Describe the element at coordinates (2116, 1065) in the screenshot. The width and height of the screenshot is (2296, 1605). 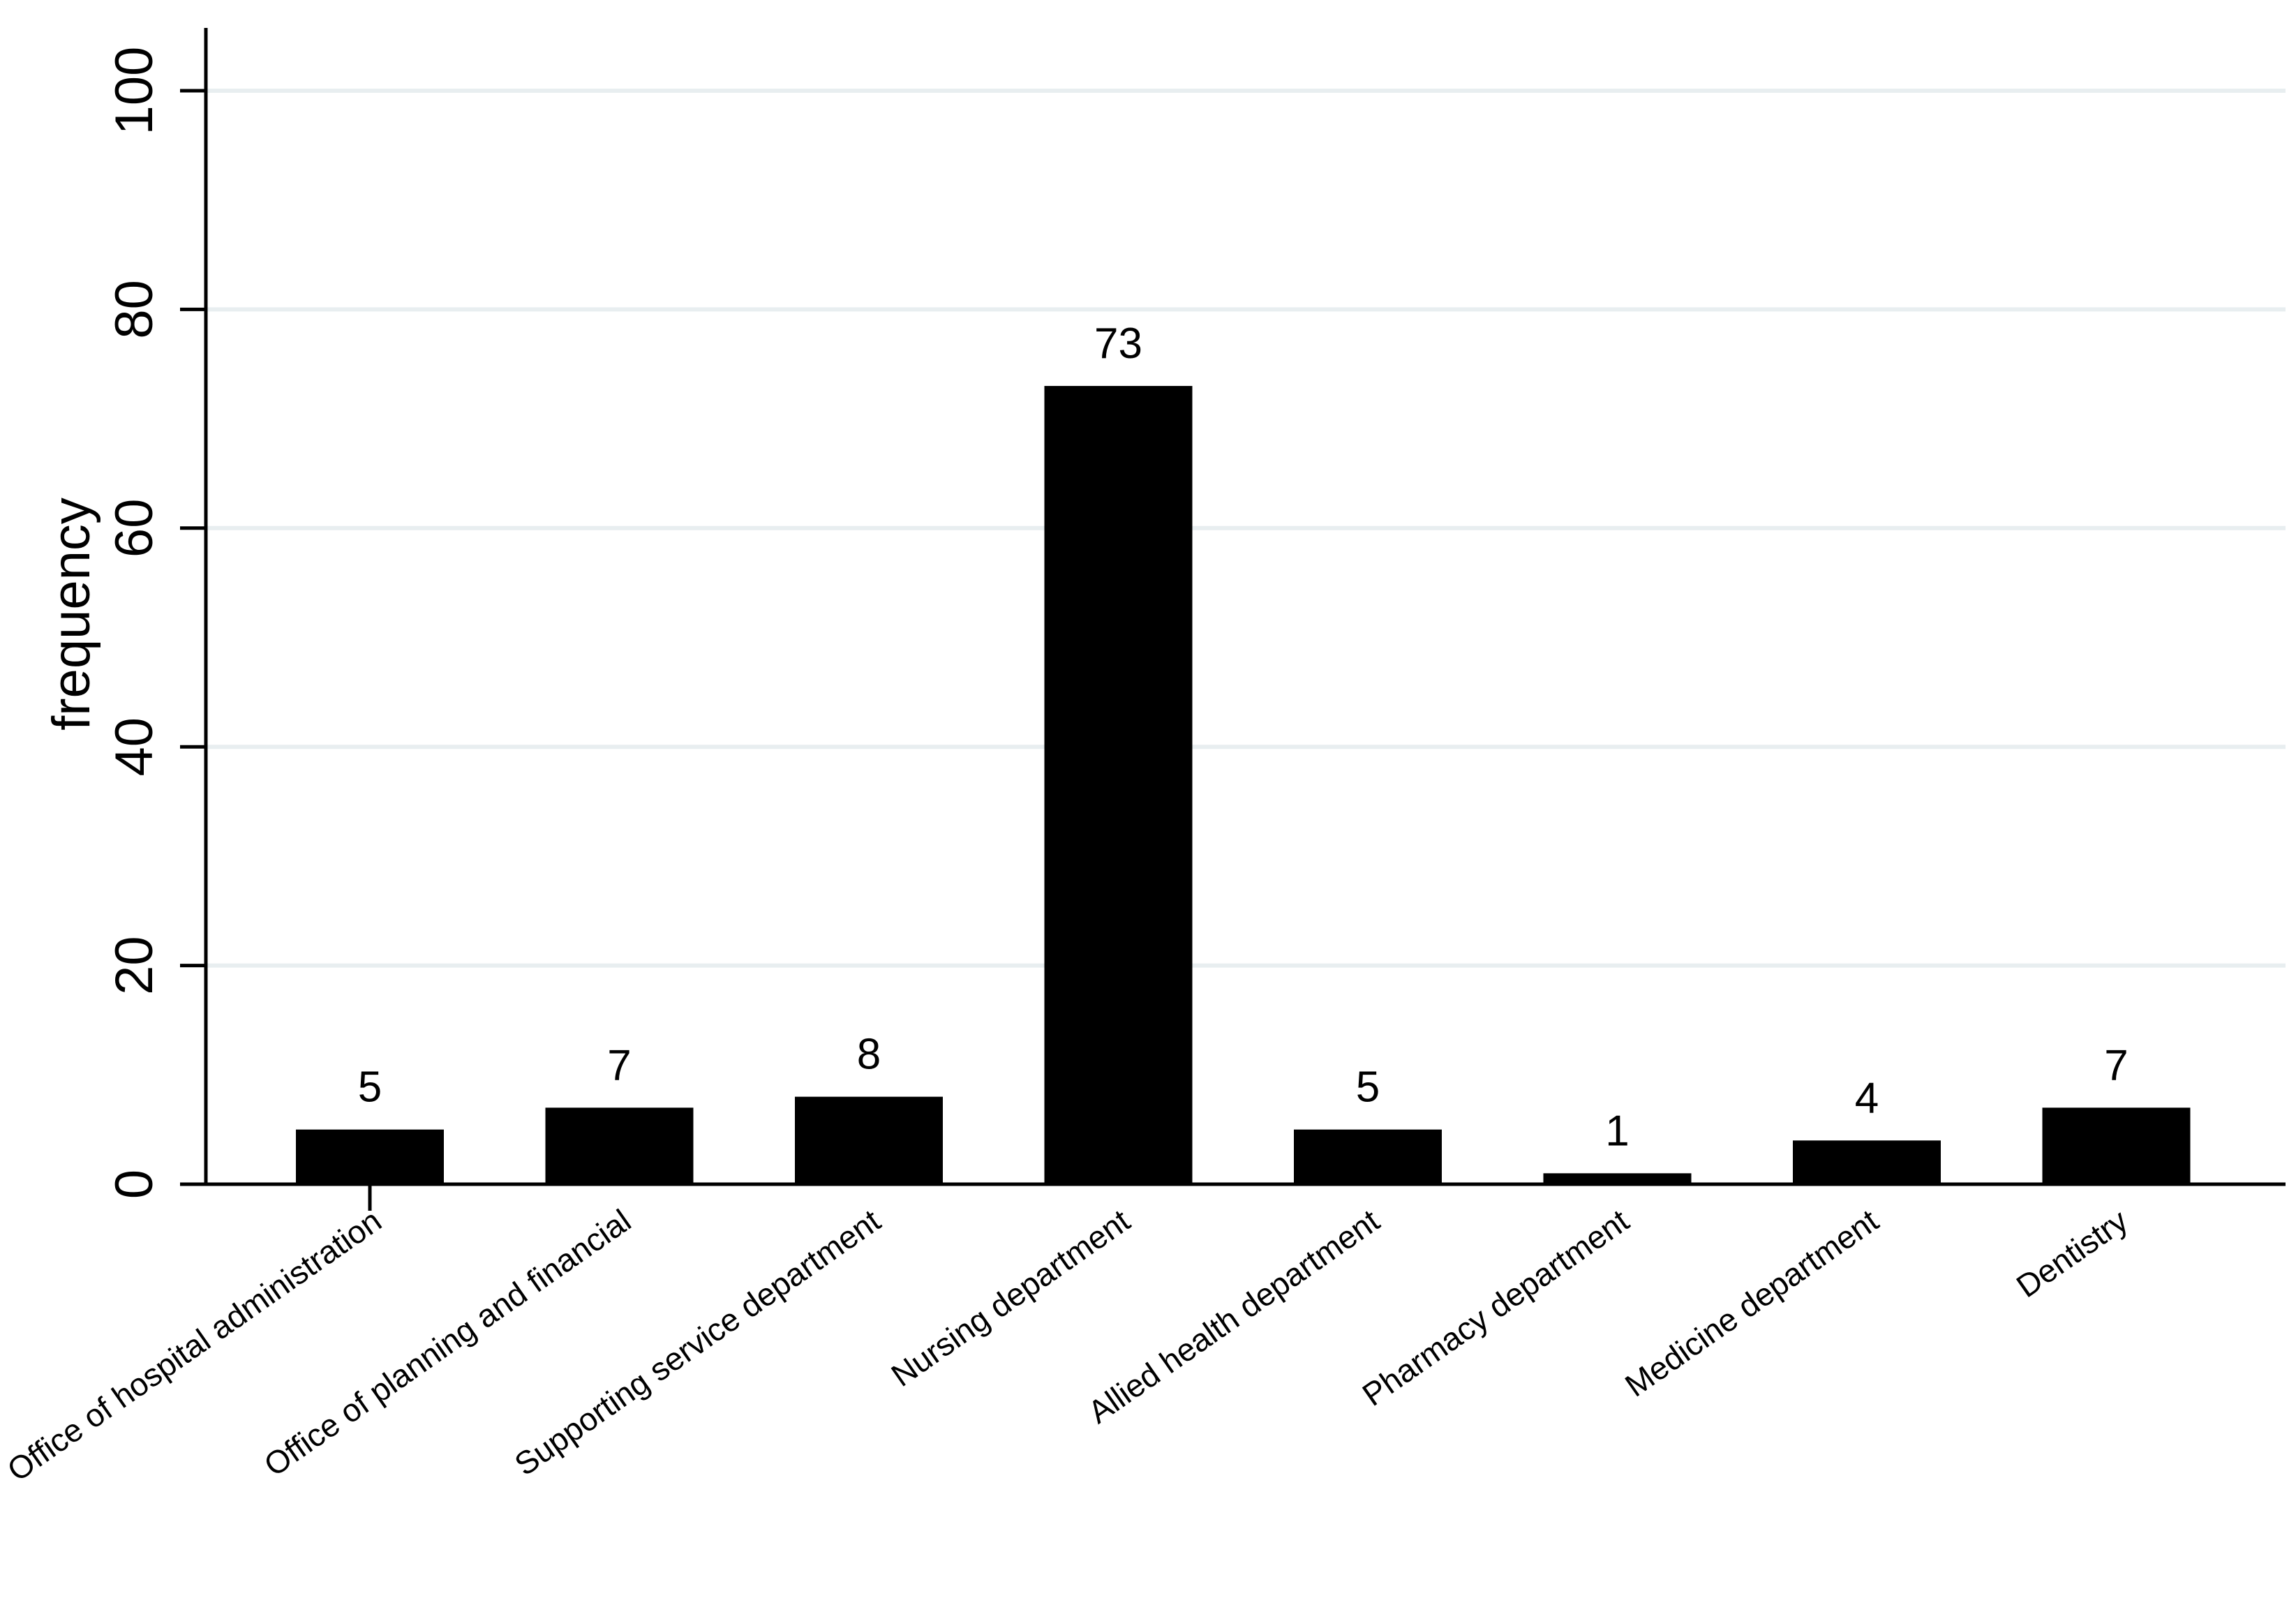
I see `data-label-7: 7` at that location.